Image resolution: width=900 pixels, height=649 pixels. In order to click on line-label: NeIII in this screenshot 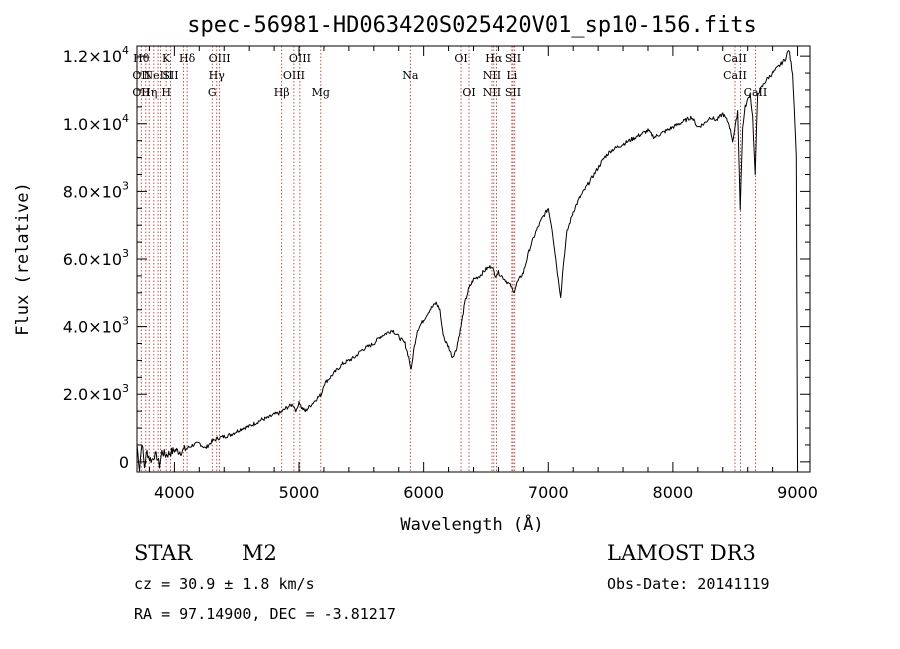, I will do `click(157, 75)`.